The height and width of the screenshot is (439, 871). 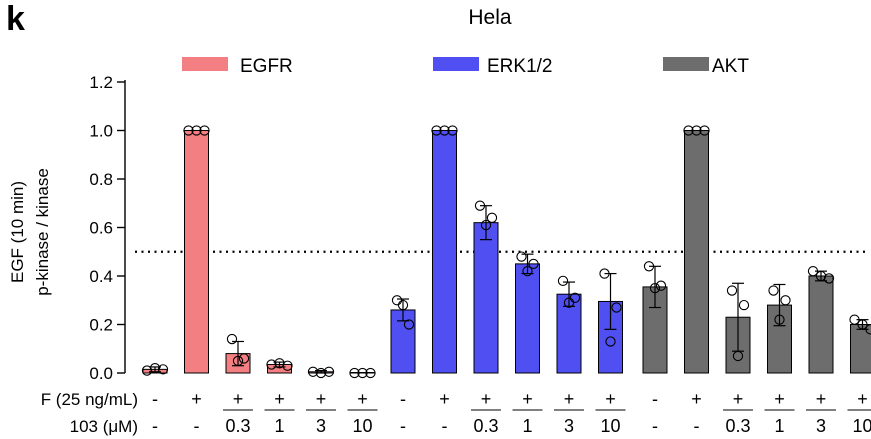 I want to click on dose-label-2-5: 10, so click(x=861, y=426).